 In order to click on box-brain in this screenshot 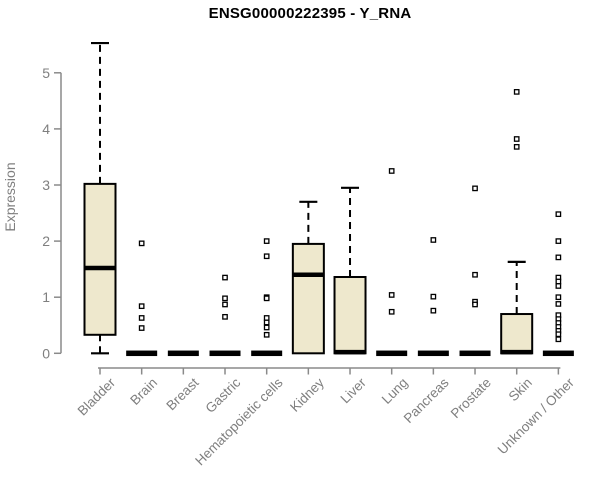, I will do `click(142, 353)`.